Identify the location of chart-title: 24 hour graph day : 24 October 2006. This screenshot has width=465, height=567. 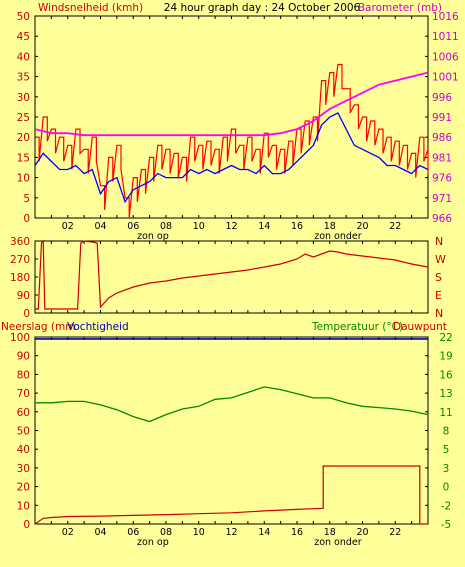
(262, 8).